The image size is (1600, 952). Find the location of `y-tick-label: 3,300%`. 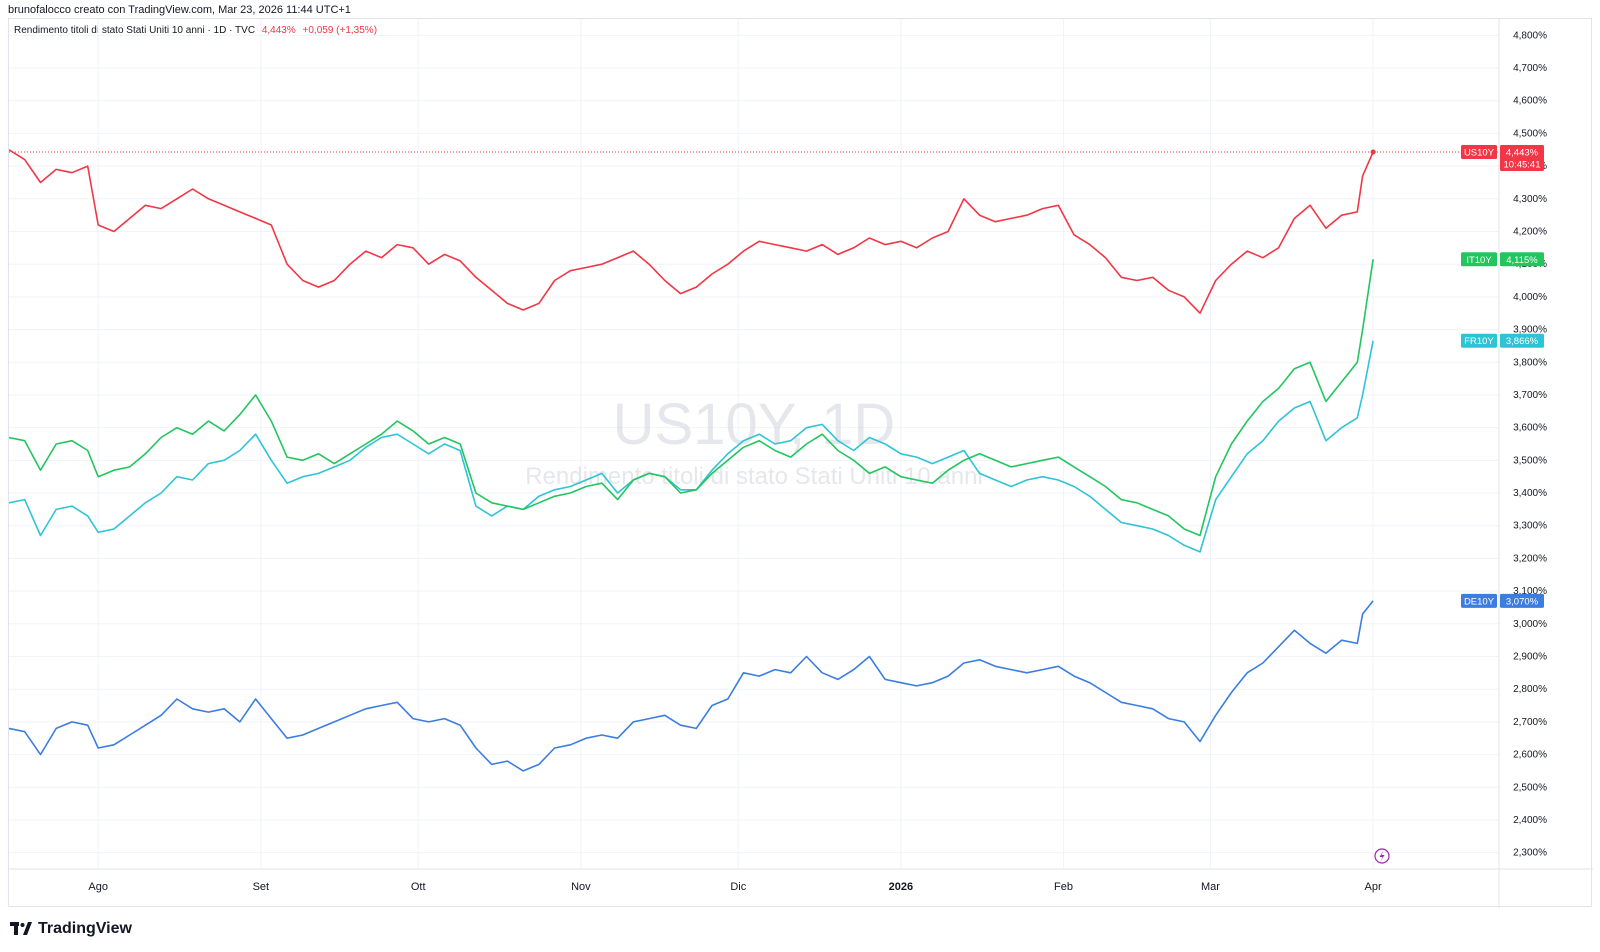

y-tick-label: 3,300% is located at coordinates (1530, 526).